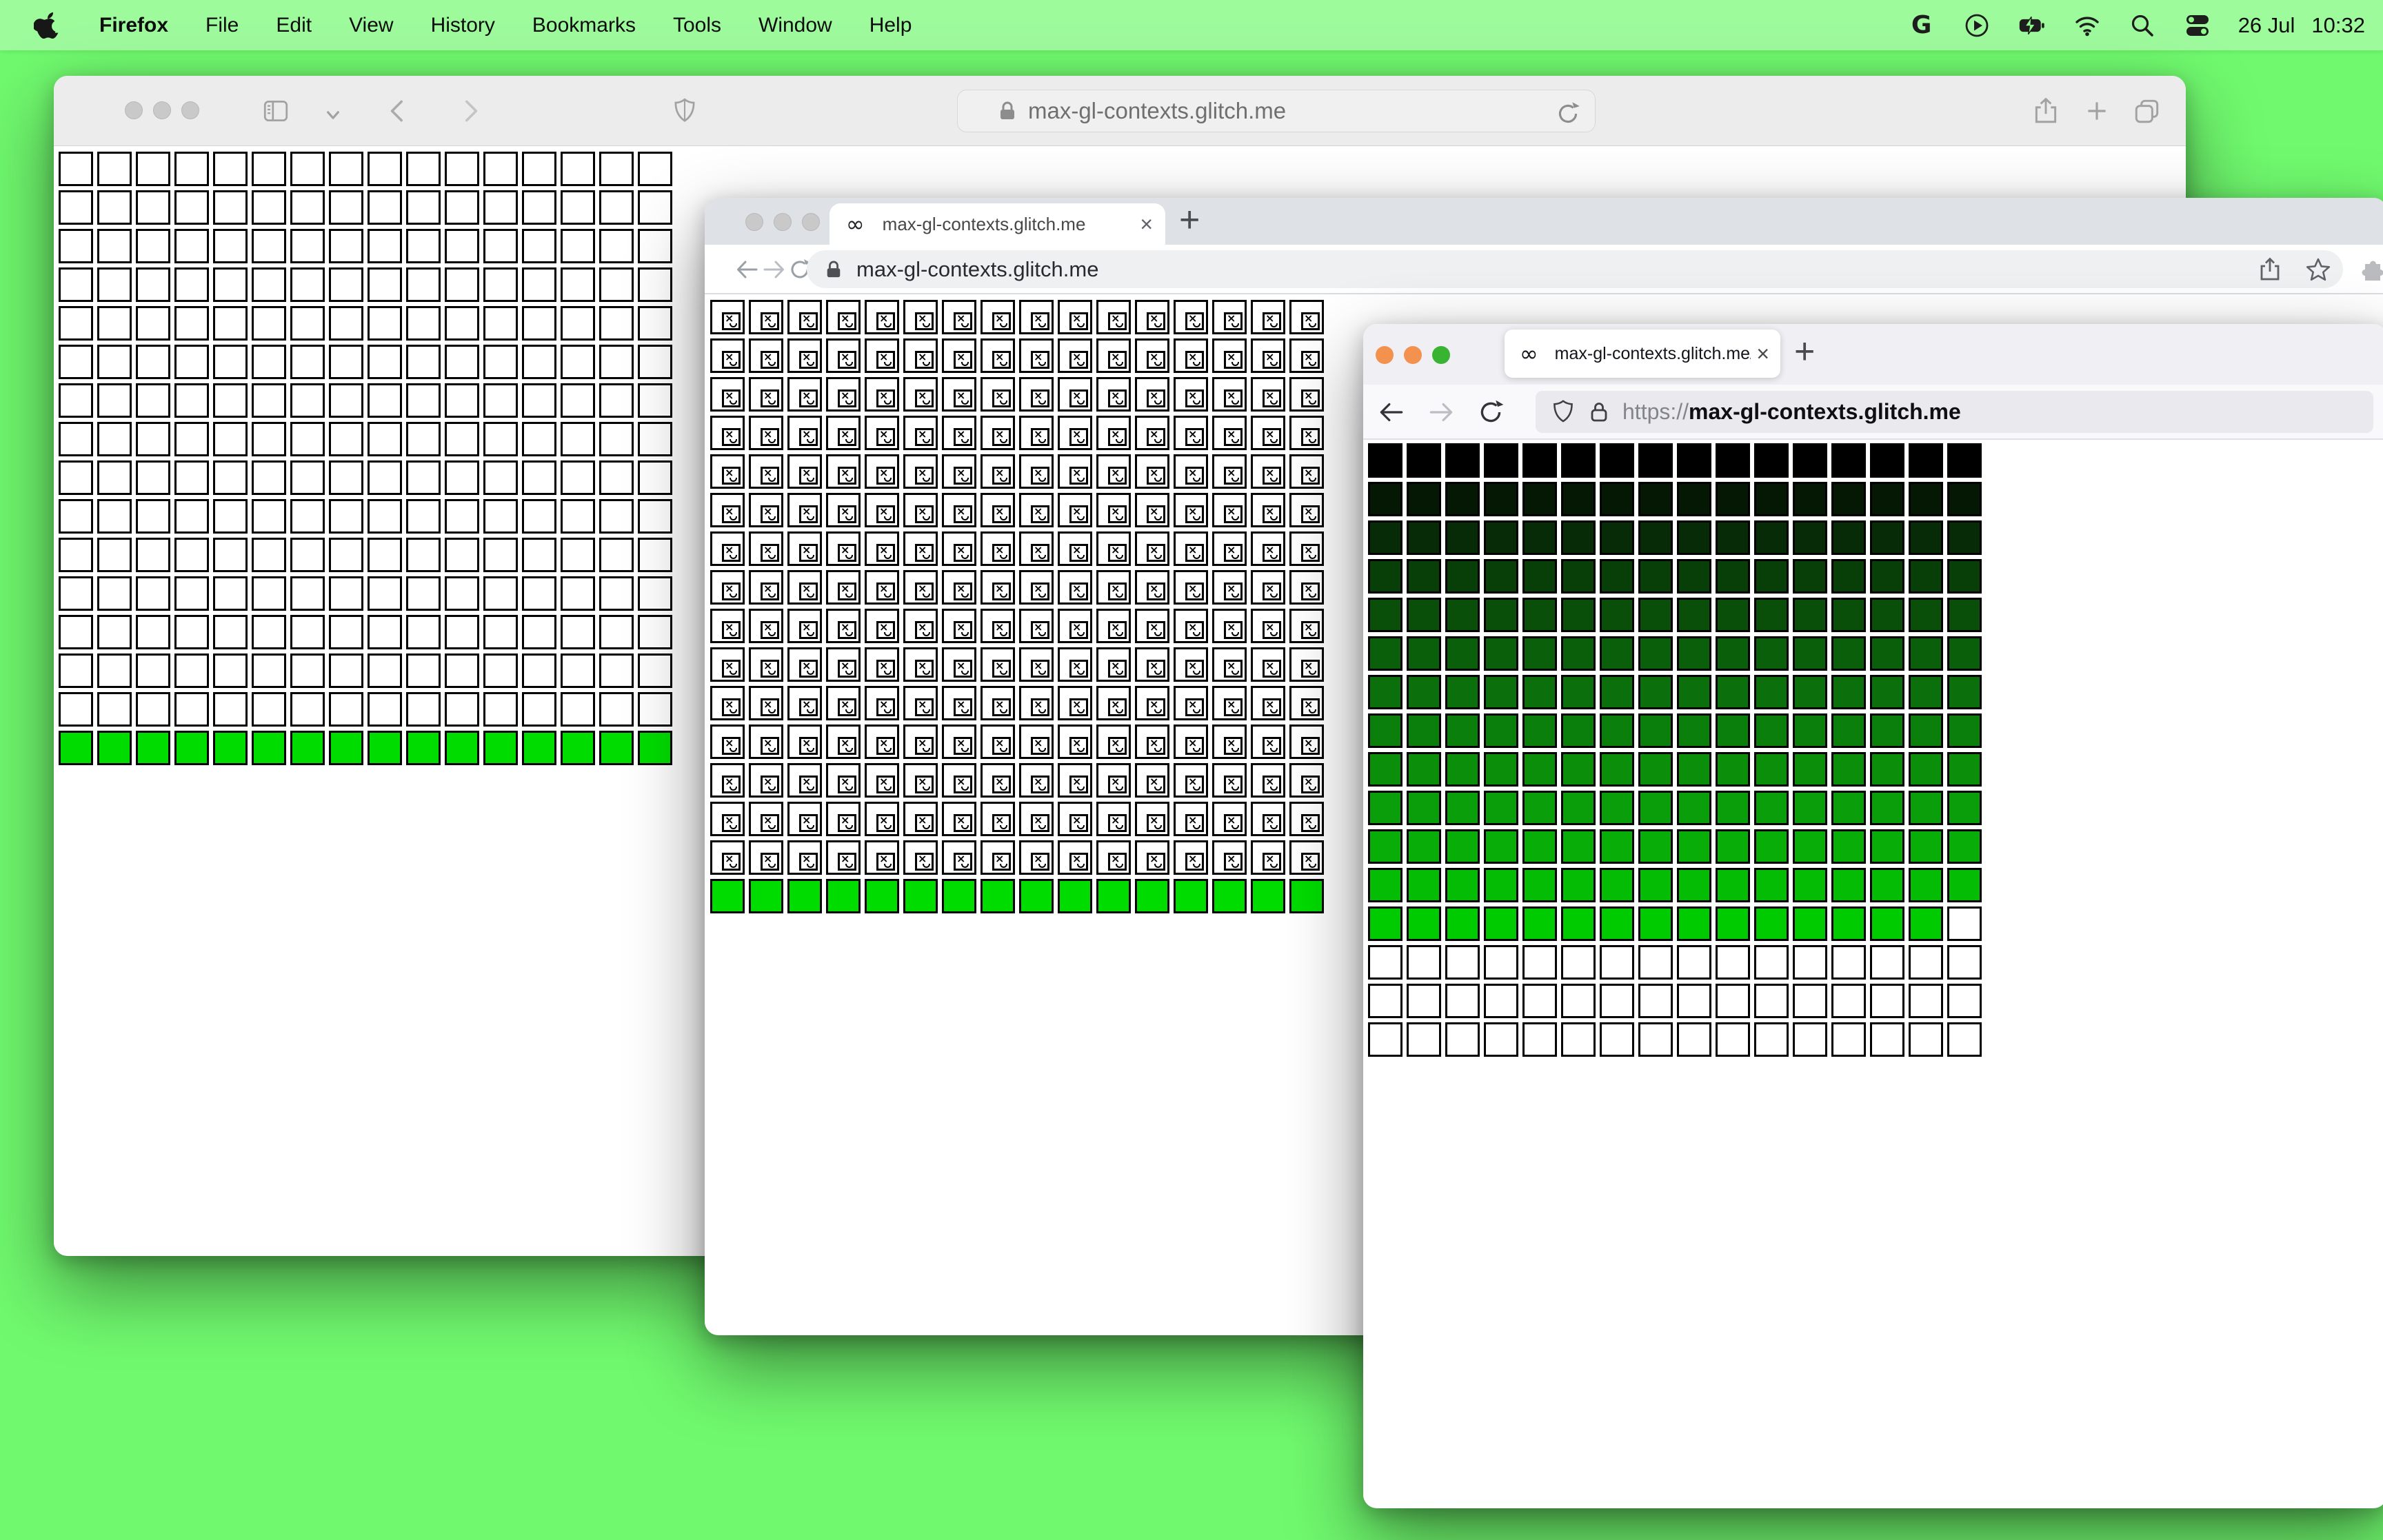  Describe the element at coordinates (462, 25) in the screenshot. I see `menu-history: History` at that location.